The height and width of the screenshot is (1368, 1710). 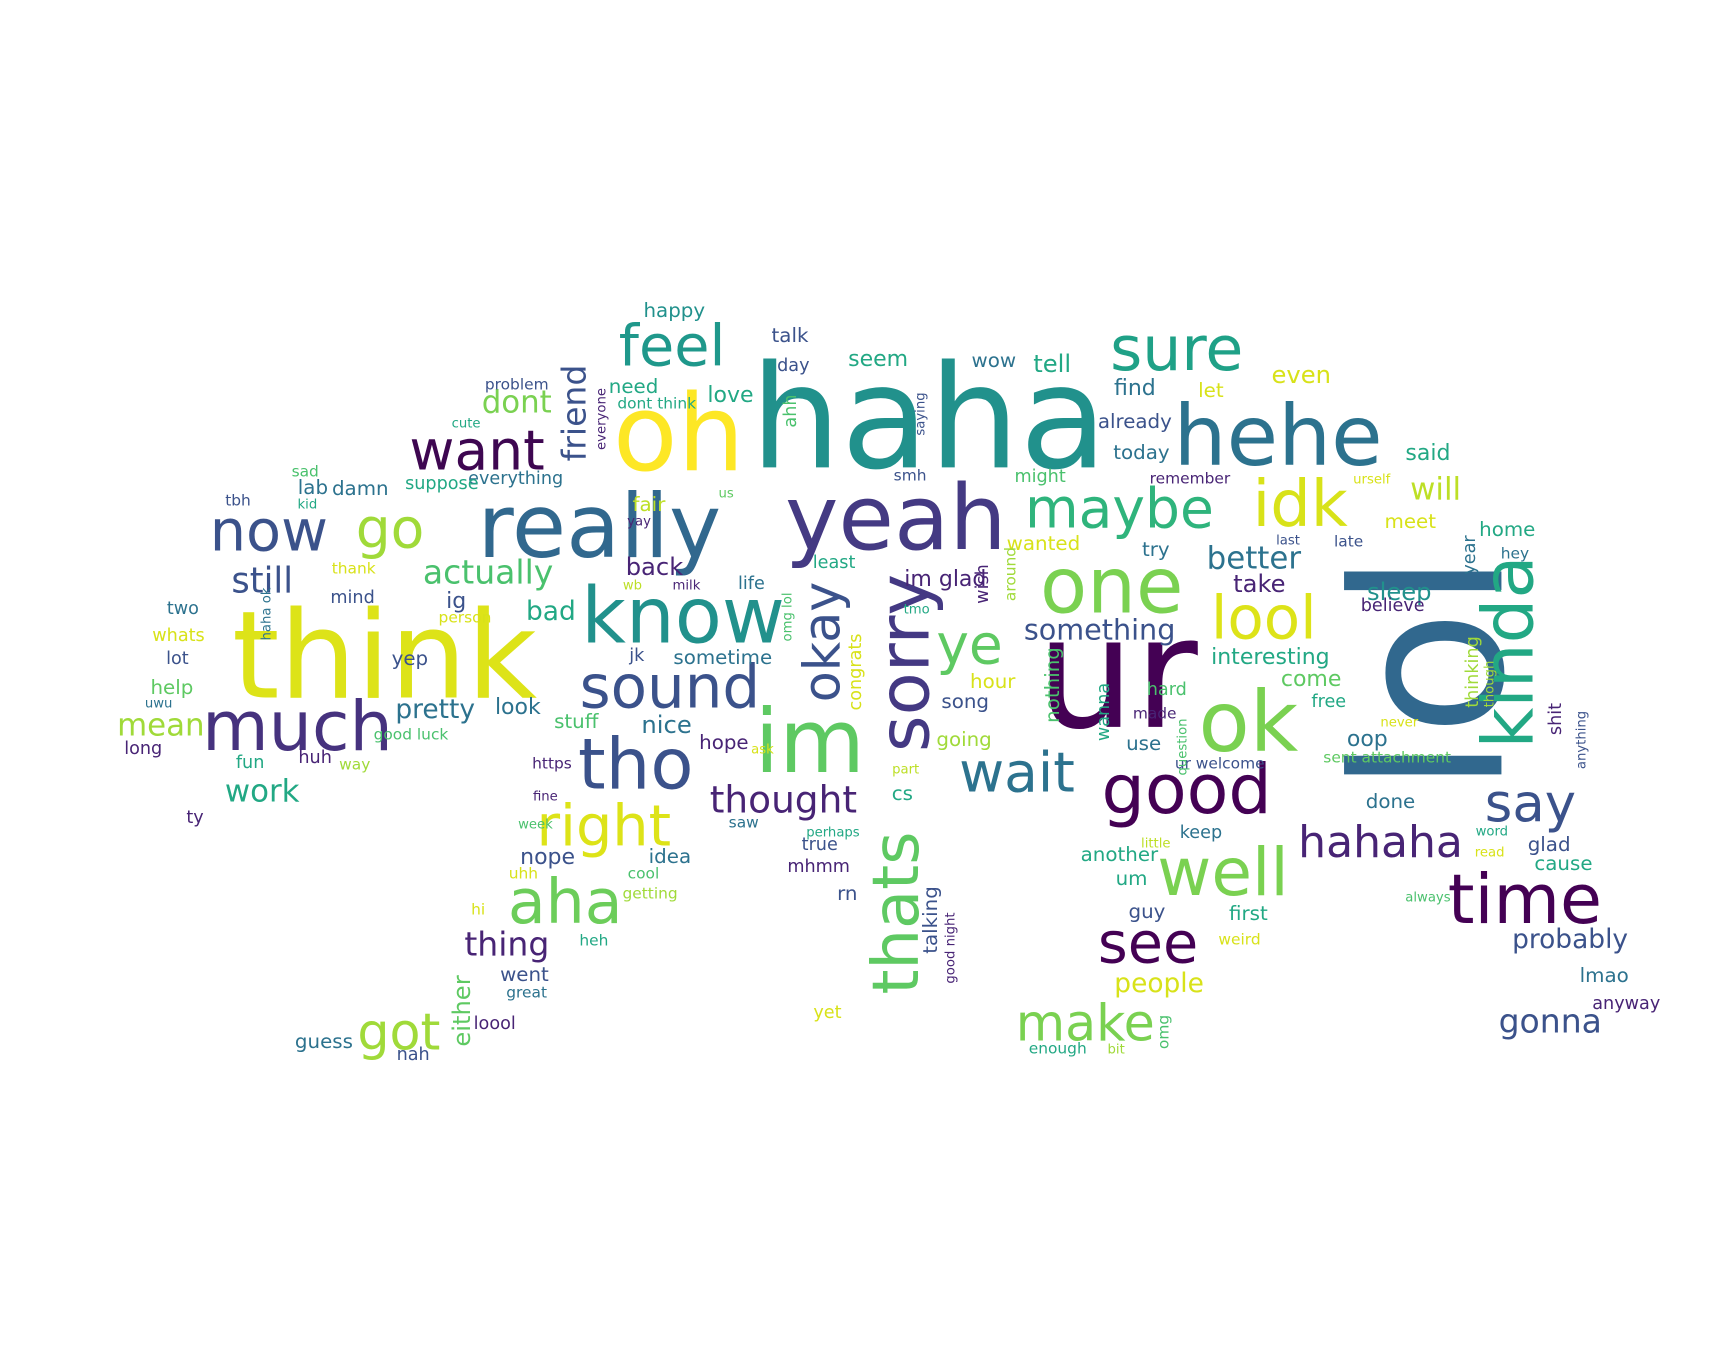 What do you see at coordinates (466, 424) in the screenshot?
I see `word-cute: cute` at bounding box center [466, 424].